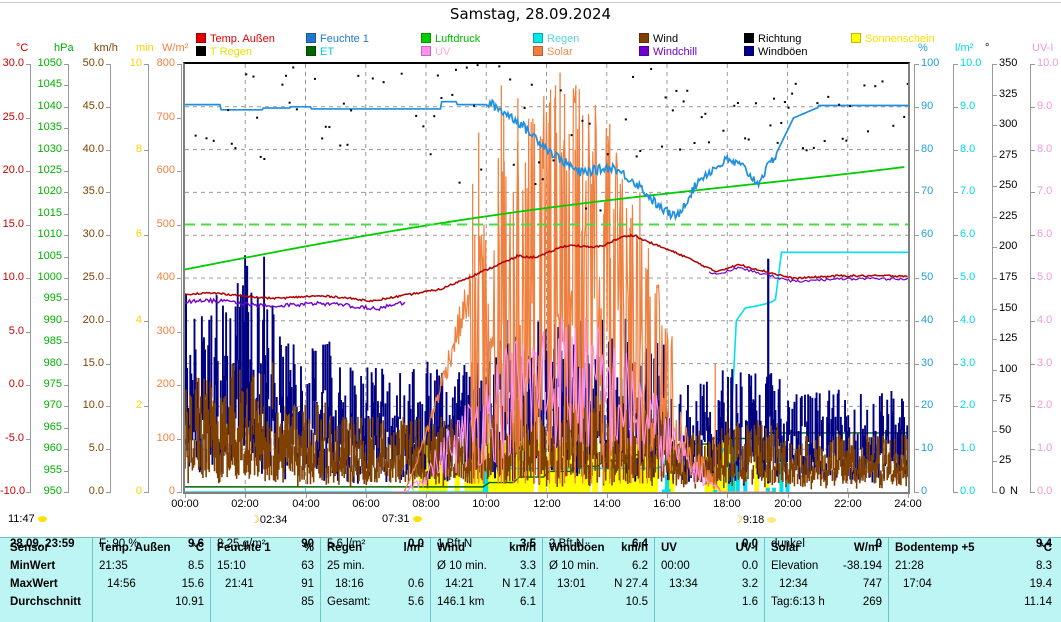 The width and height of the screenshot is (1061, 622). Describe the element at coordinates (927, 363) in the screenshot. I see `right-tick-label-r0: 30` at that location.